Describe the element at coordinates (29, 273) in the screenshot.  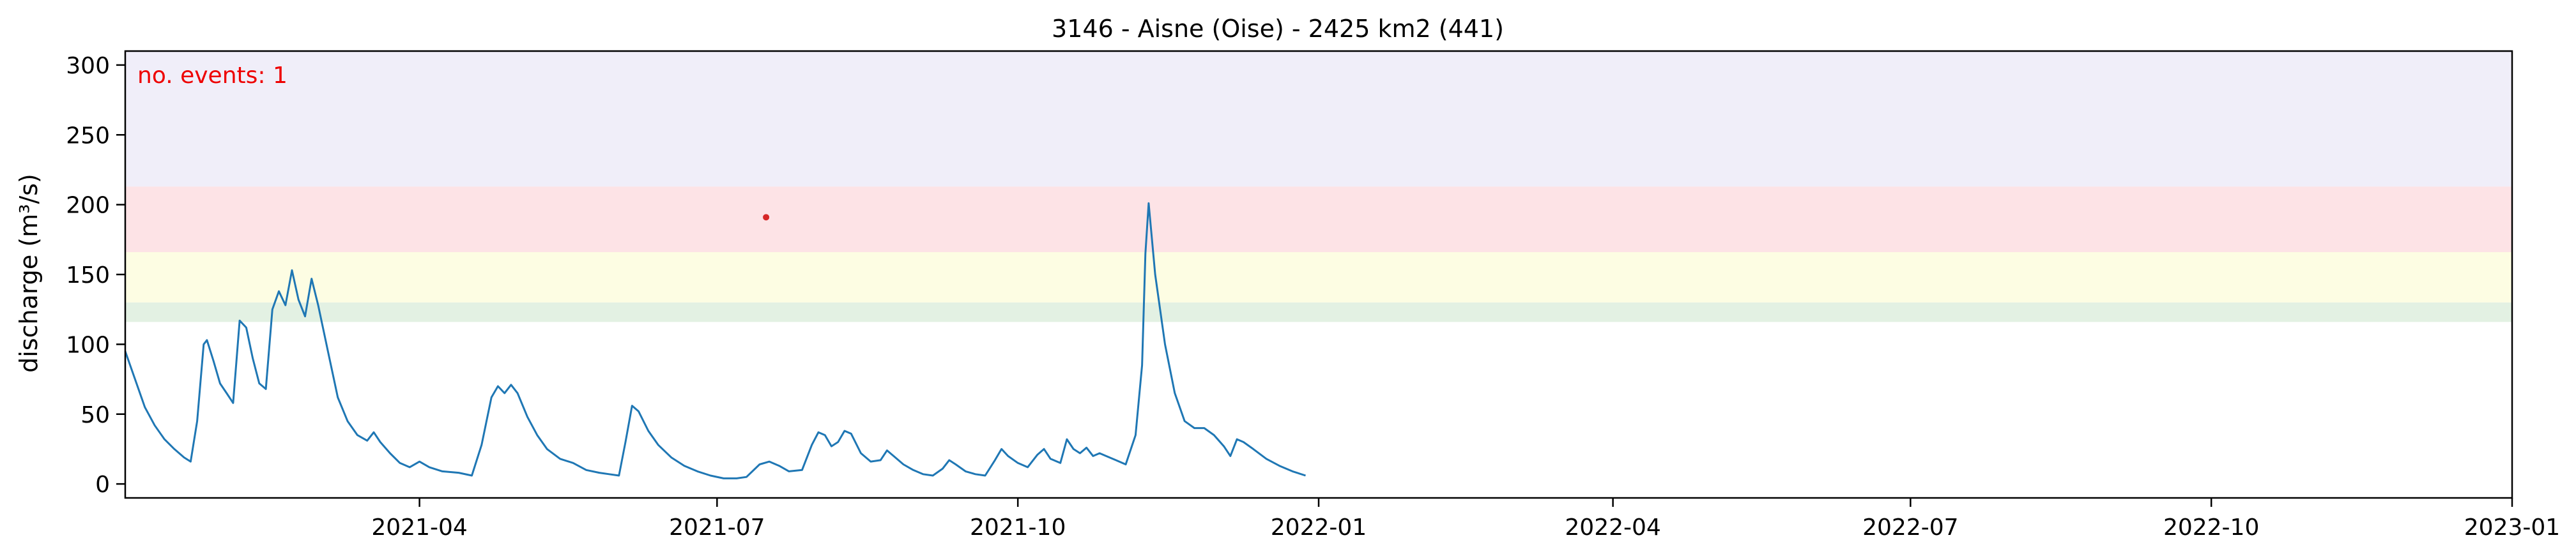
I see `y-axis-title: discharge (m³/s)` at that location.